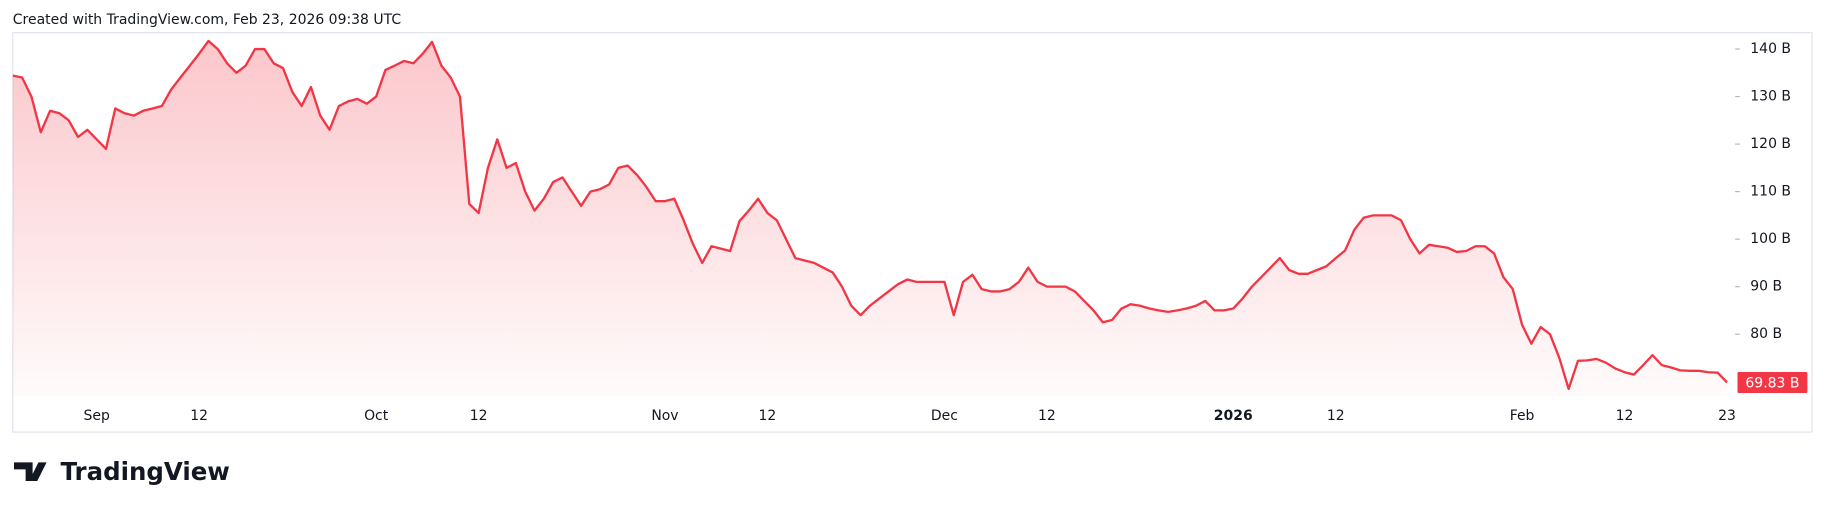 The height and width of the screenshot is (509, 1826). I want to click on y-tick-label: 130 B, so click(1770, 97).